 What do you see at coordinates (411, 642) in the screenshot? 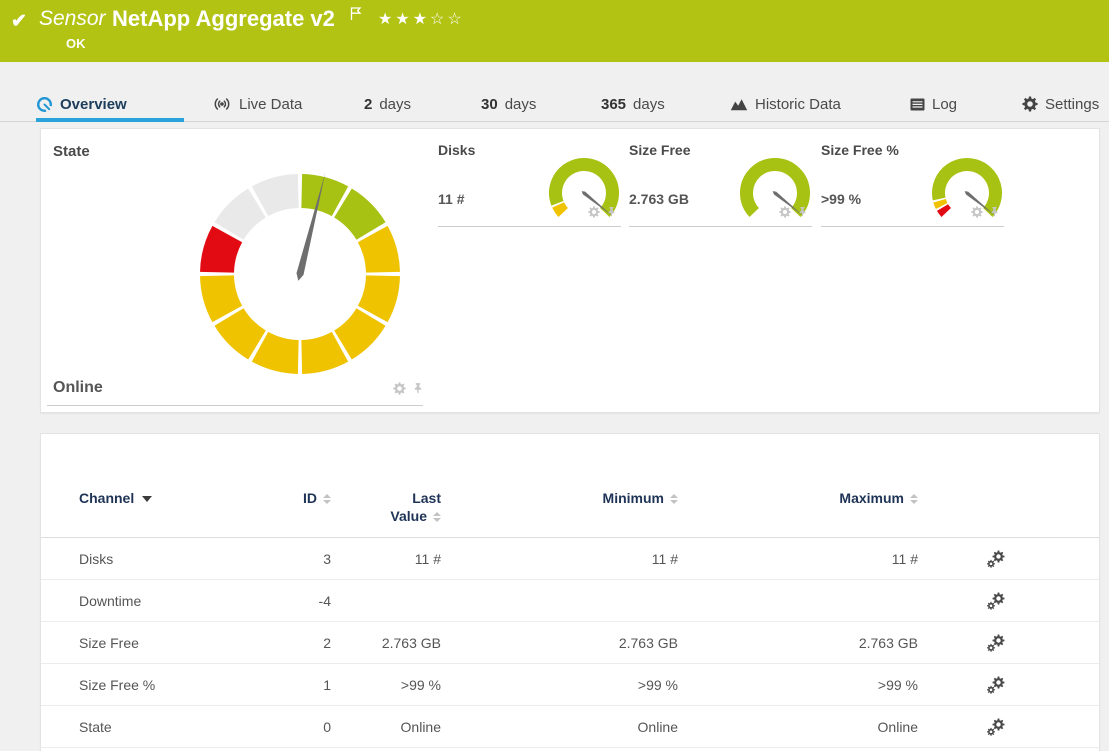
I see `cell-last-value: 2.763 GB` at bounding box center [411, 642].